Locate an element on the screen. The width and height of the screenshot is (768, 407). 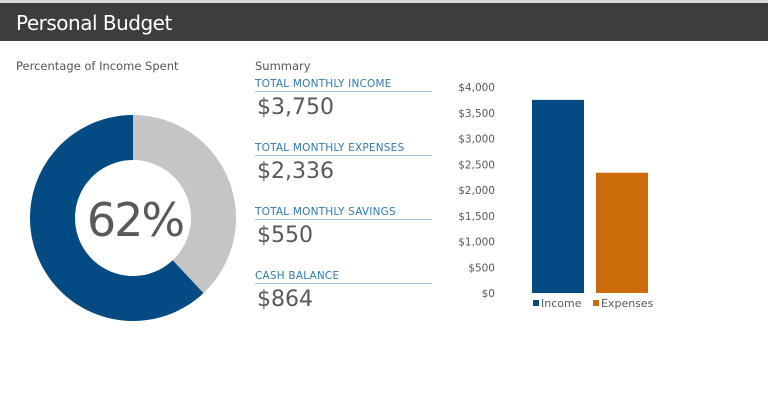
donut-spent-segment is located at coordinates (116, 218).